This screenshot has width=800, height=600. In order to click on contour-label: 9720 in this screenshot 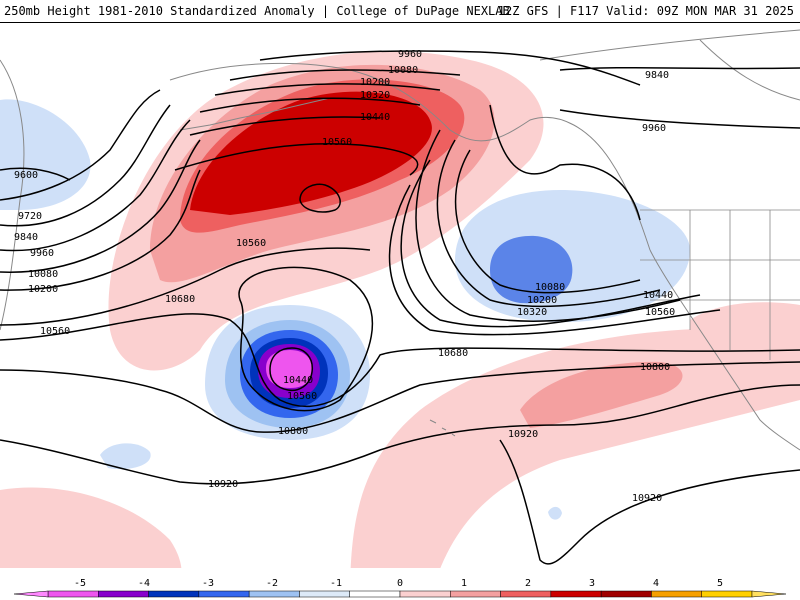, I will do `click(30, 216)`.